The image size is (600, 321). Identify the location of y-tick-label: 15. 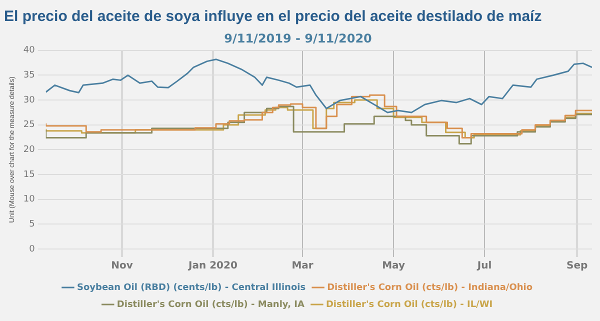
(29, 175).